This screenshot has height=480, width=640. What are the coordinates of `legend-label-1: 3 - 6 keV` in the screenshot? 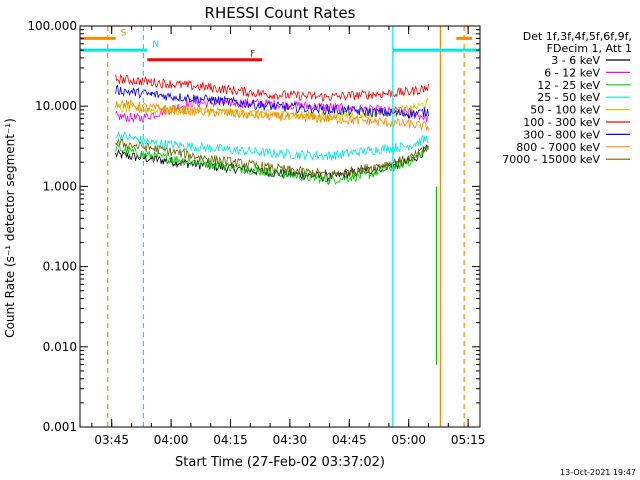 It's located at (575, 60).